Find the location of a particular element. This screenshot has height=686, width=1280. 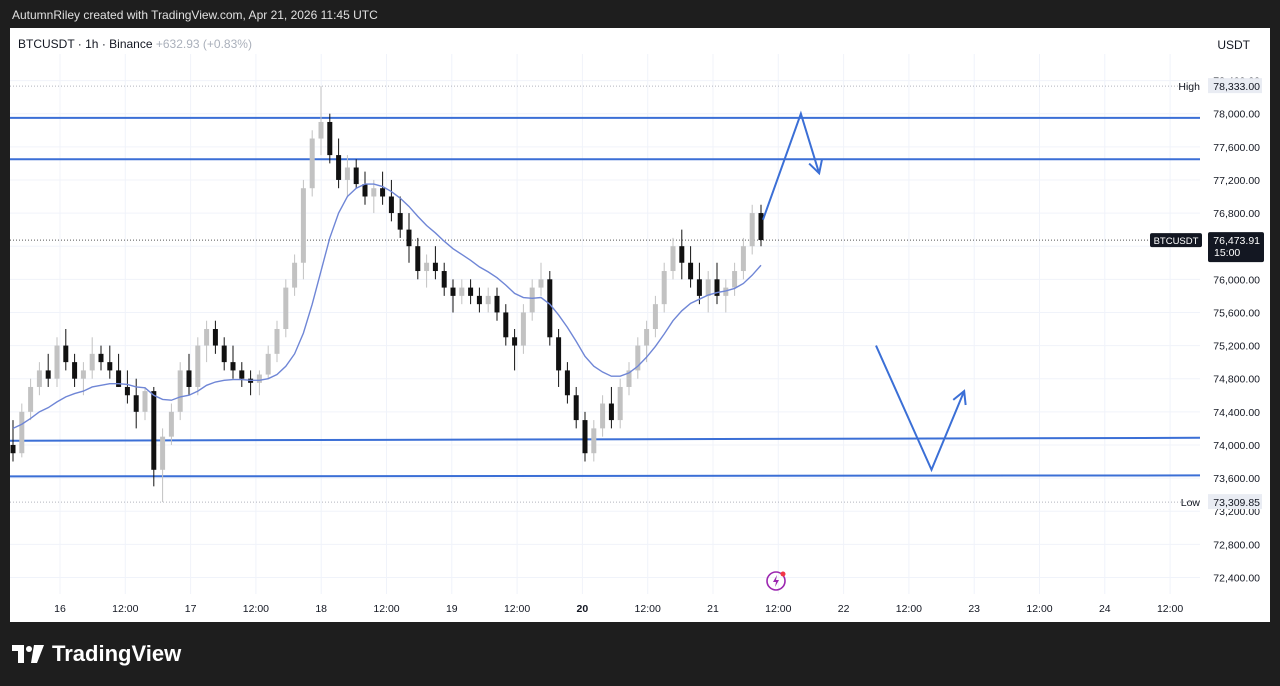

x-tick-label: 22 is located at coordinates (844, 609).